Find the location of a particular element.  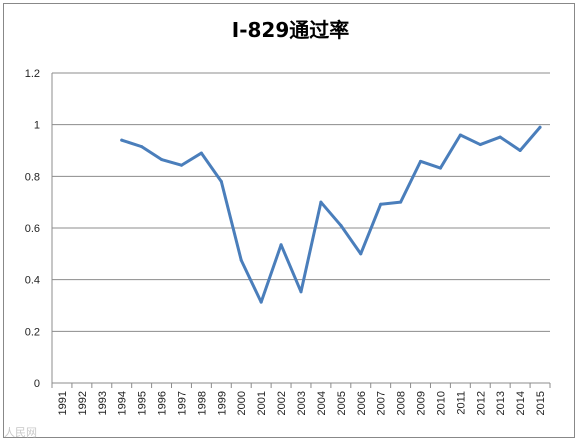

x-tick-label: 1997 is located at coordinates (182, 403).